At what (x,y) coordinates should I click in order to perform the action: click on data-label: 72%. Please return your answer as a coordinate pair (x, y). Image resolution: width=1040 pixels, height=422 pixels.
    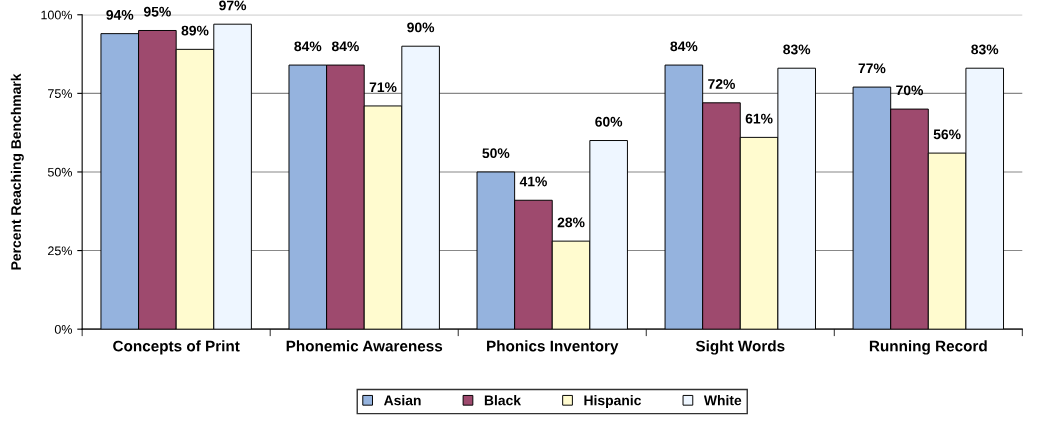
    Looking at the image, I should click on (721, 84).